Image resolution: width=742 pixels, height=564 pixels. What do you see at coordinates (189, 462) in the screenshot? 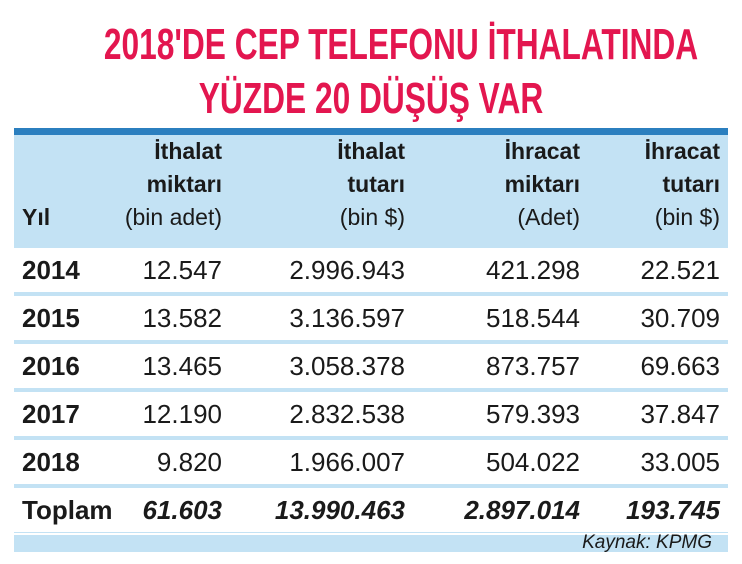
I see `cell-value: 9.820` at bounding box center [189, 462].